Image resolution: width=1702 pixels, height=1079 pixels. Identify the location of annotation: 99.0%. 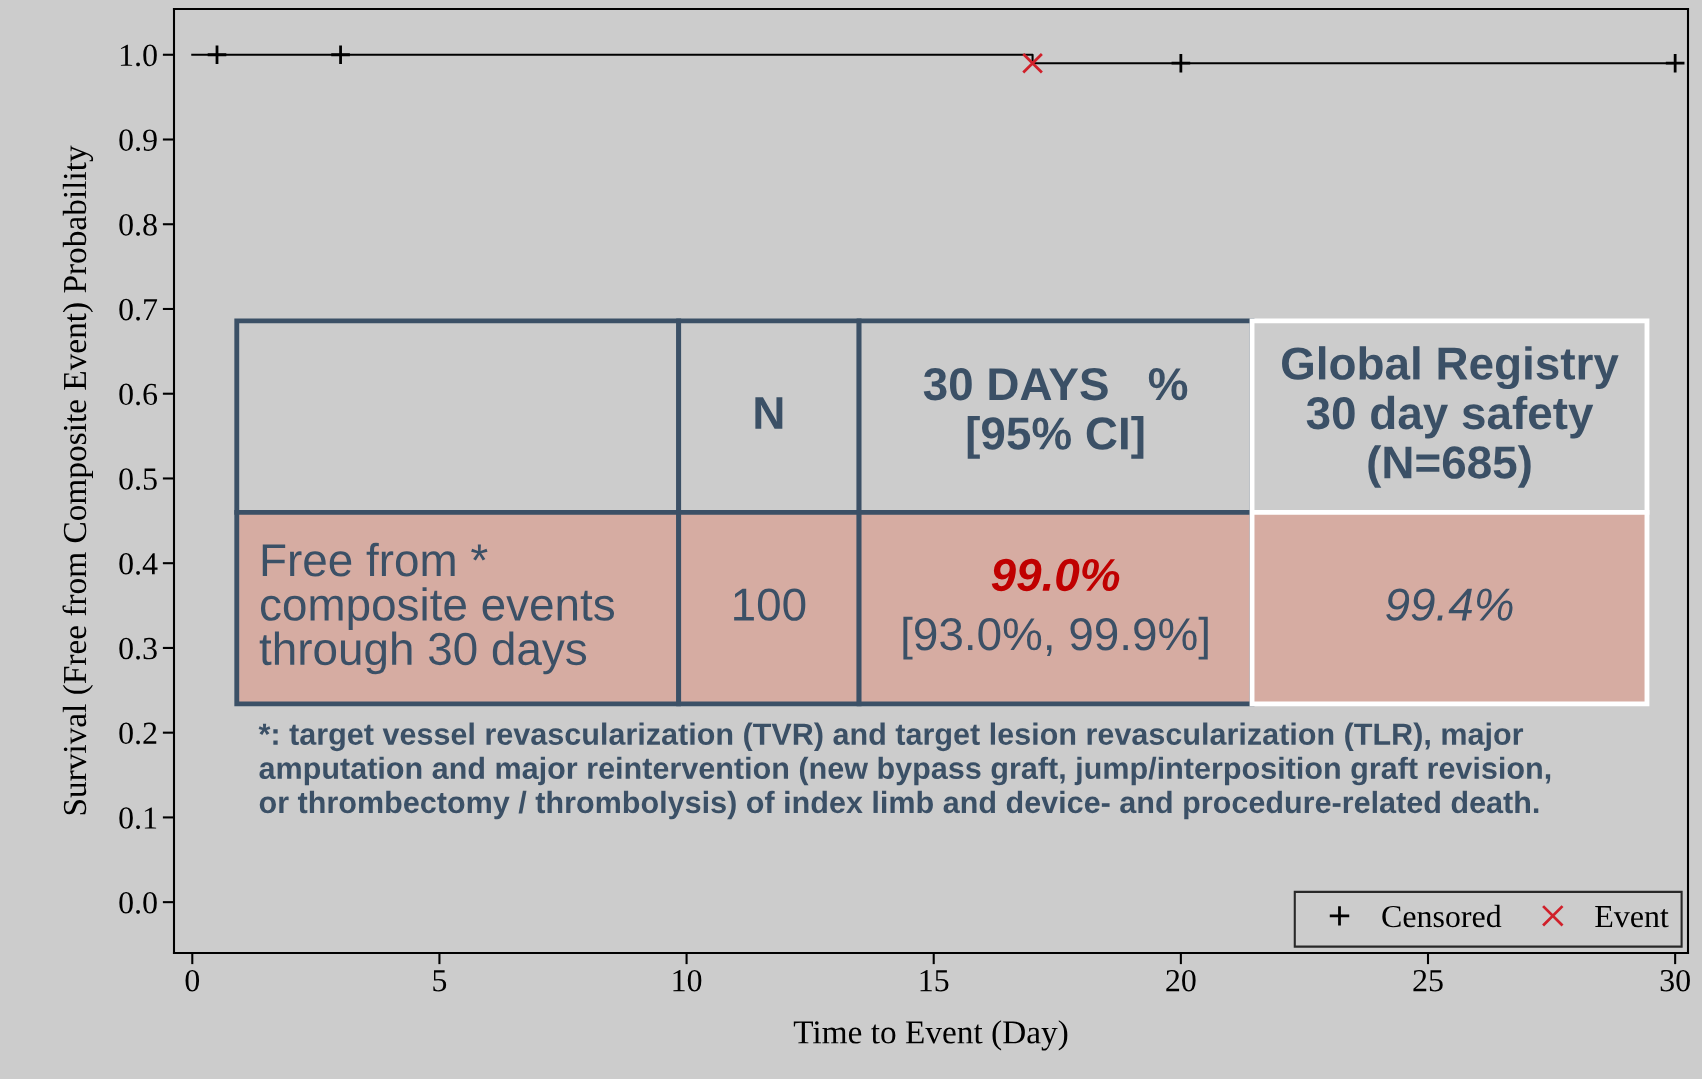
(1055, 575).